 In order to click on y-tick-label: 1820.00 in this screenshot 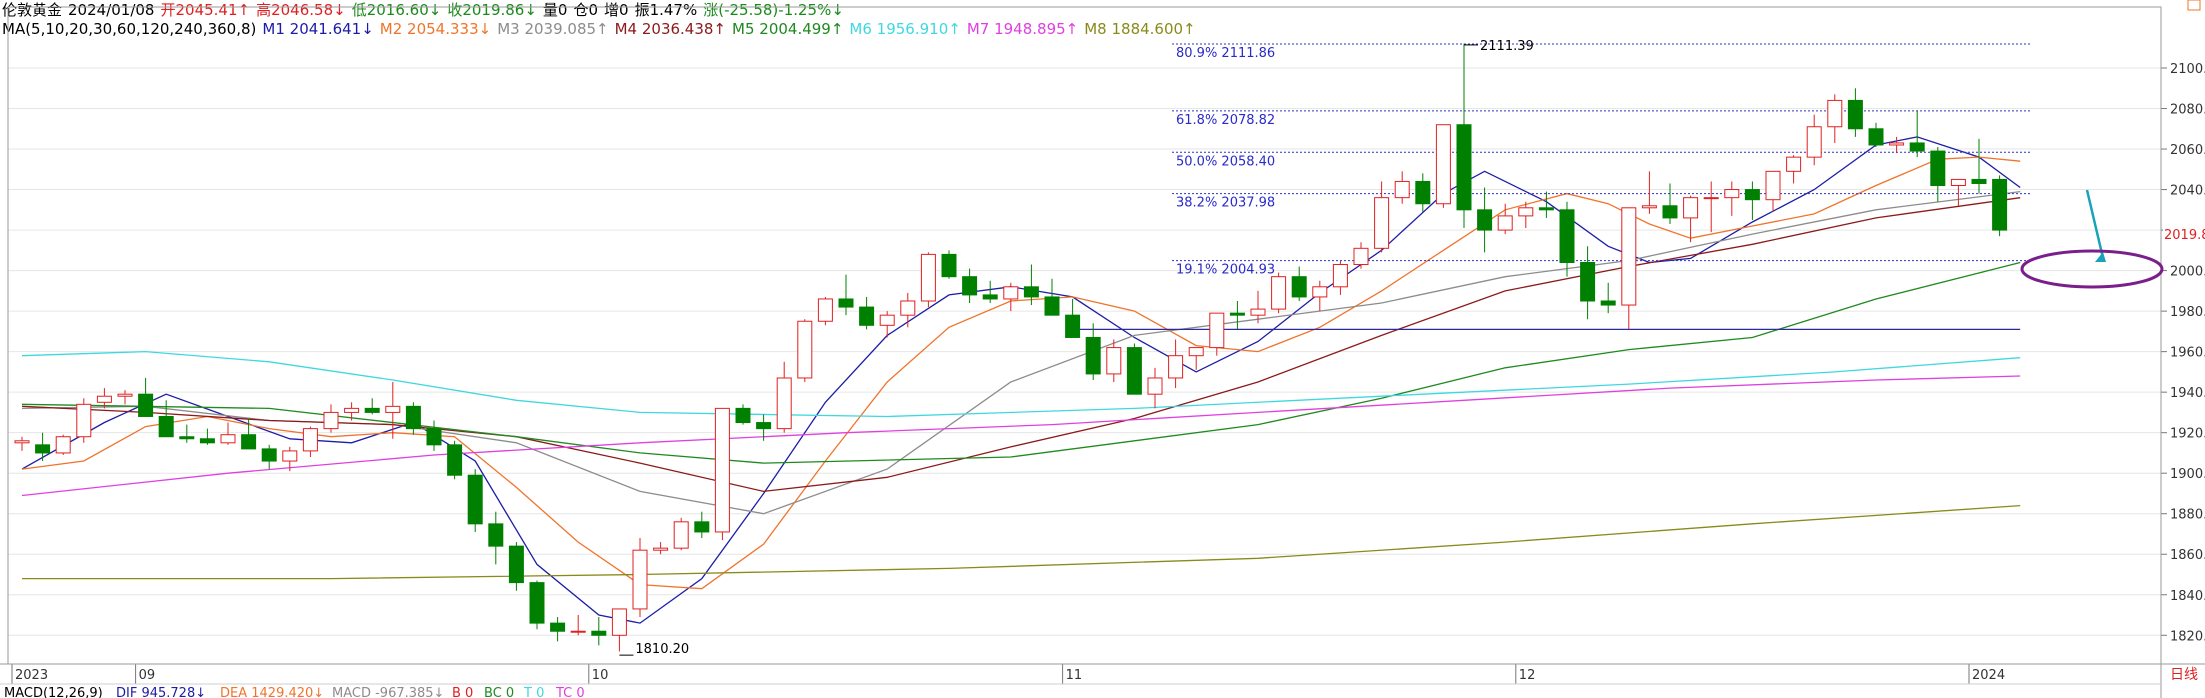, I will do `click(2187, 636)`.